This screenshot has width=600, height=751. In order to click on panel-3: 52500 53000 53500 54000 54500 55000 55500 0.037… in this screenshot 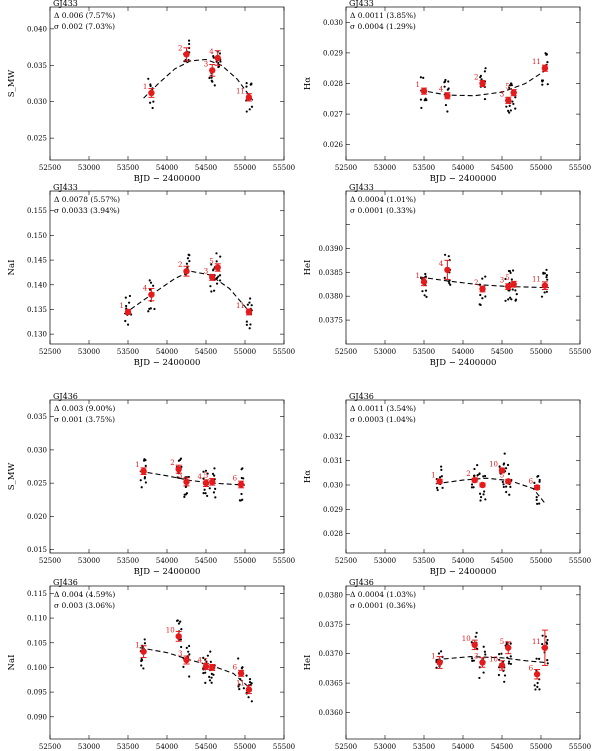, I will do `click(447, 275)`.